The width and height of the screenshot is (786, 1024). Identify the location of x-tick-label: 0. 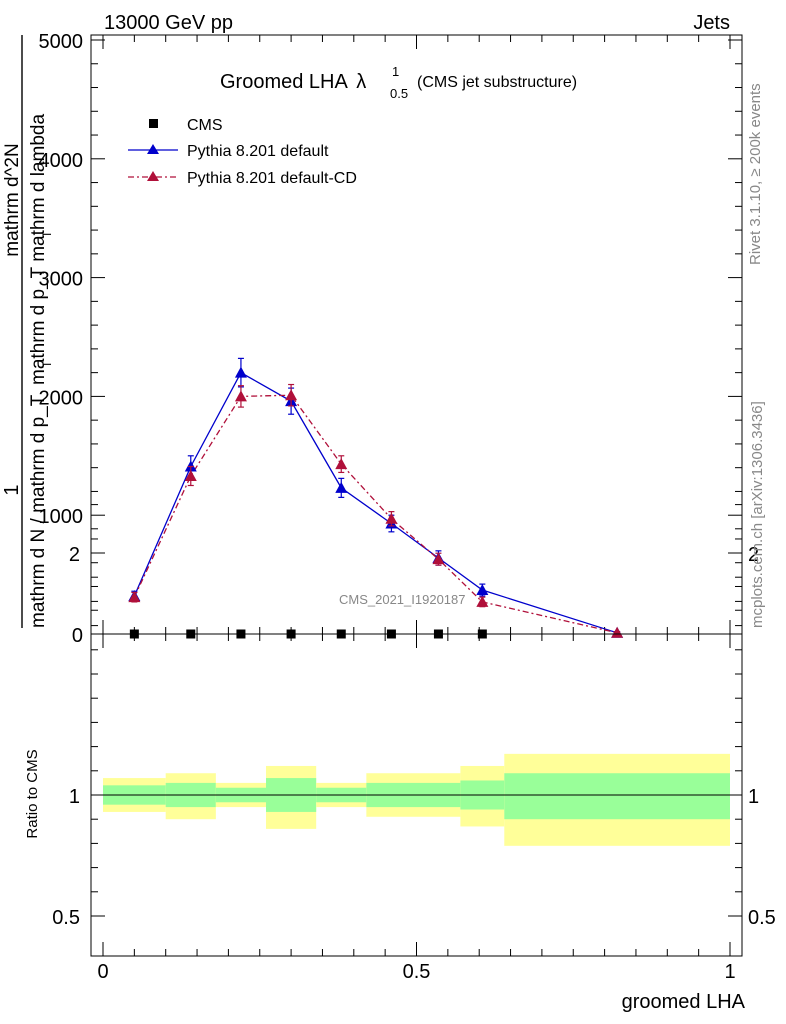
(102, 972).